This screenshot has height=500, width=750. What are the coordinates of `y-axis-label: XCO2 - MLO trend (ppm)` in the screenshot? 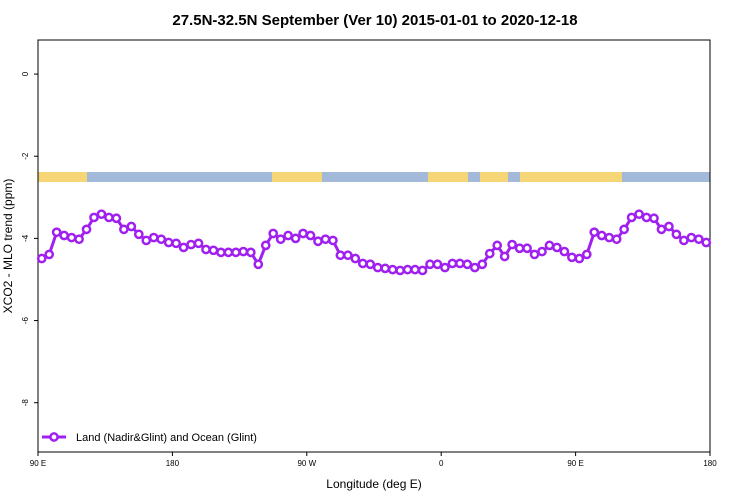 It's located at (8, 246).